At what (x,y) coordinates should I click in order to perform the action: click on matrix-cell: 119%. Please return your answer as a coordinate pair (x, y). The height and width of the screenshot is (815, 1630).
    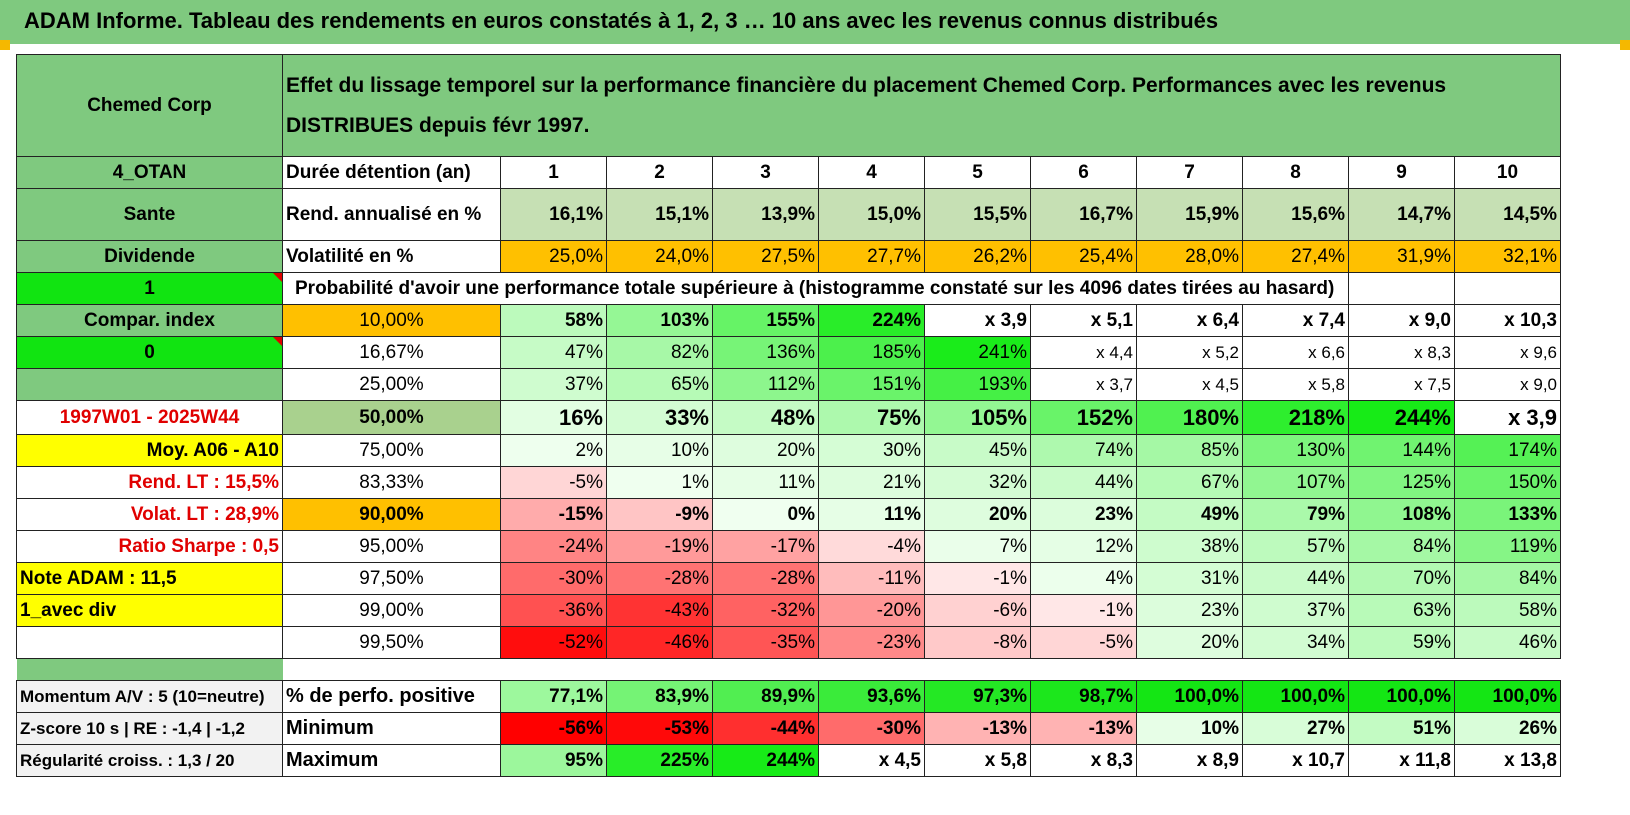
    Looking at the image, I should click on (1507, 546).